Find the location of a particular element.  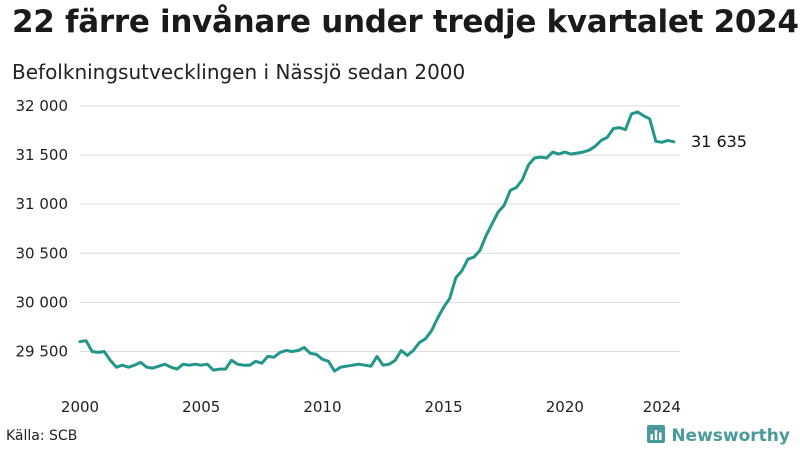

y-axis-tick-labels: 29 500 30 000 30 500 31 000 31 500 32 000 is located at coordinates (42, 228).